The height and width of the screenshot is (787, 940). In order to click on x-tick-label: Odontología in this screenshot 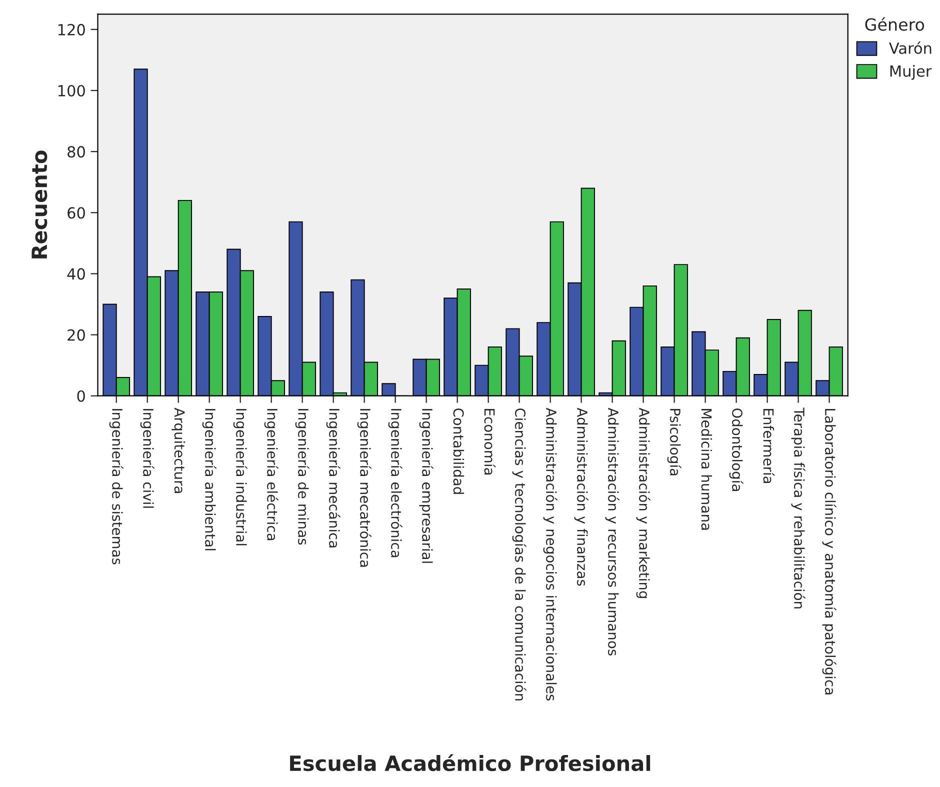, I will do `click(736, 449)`.